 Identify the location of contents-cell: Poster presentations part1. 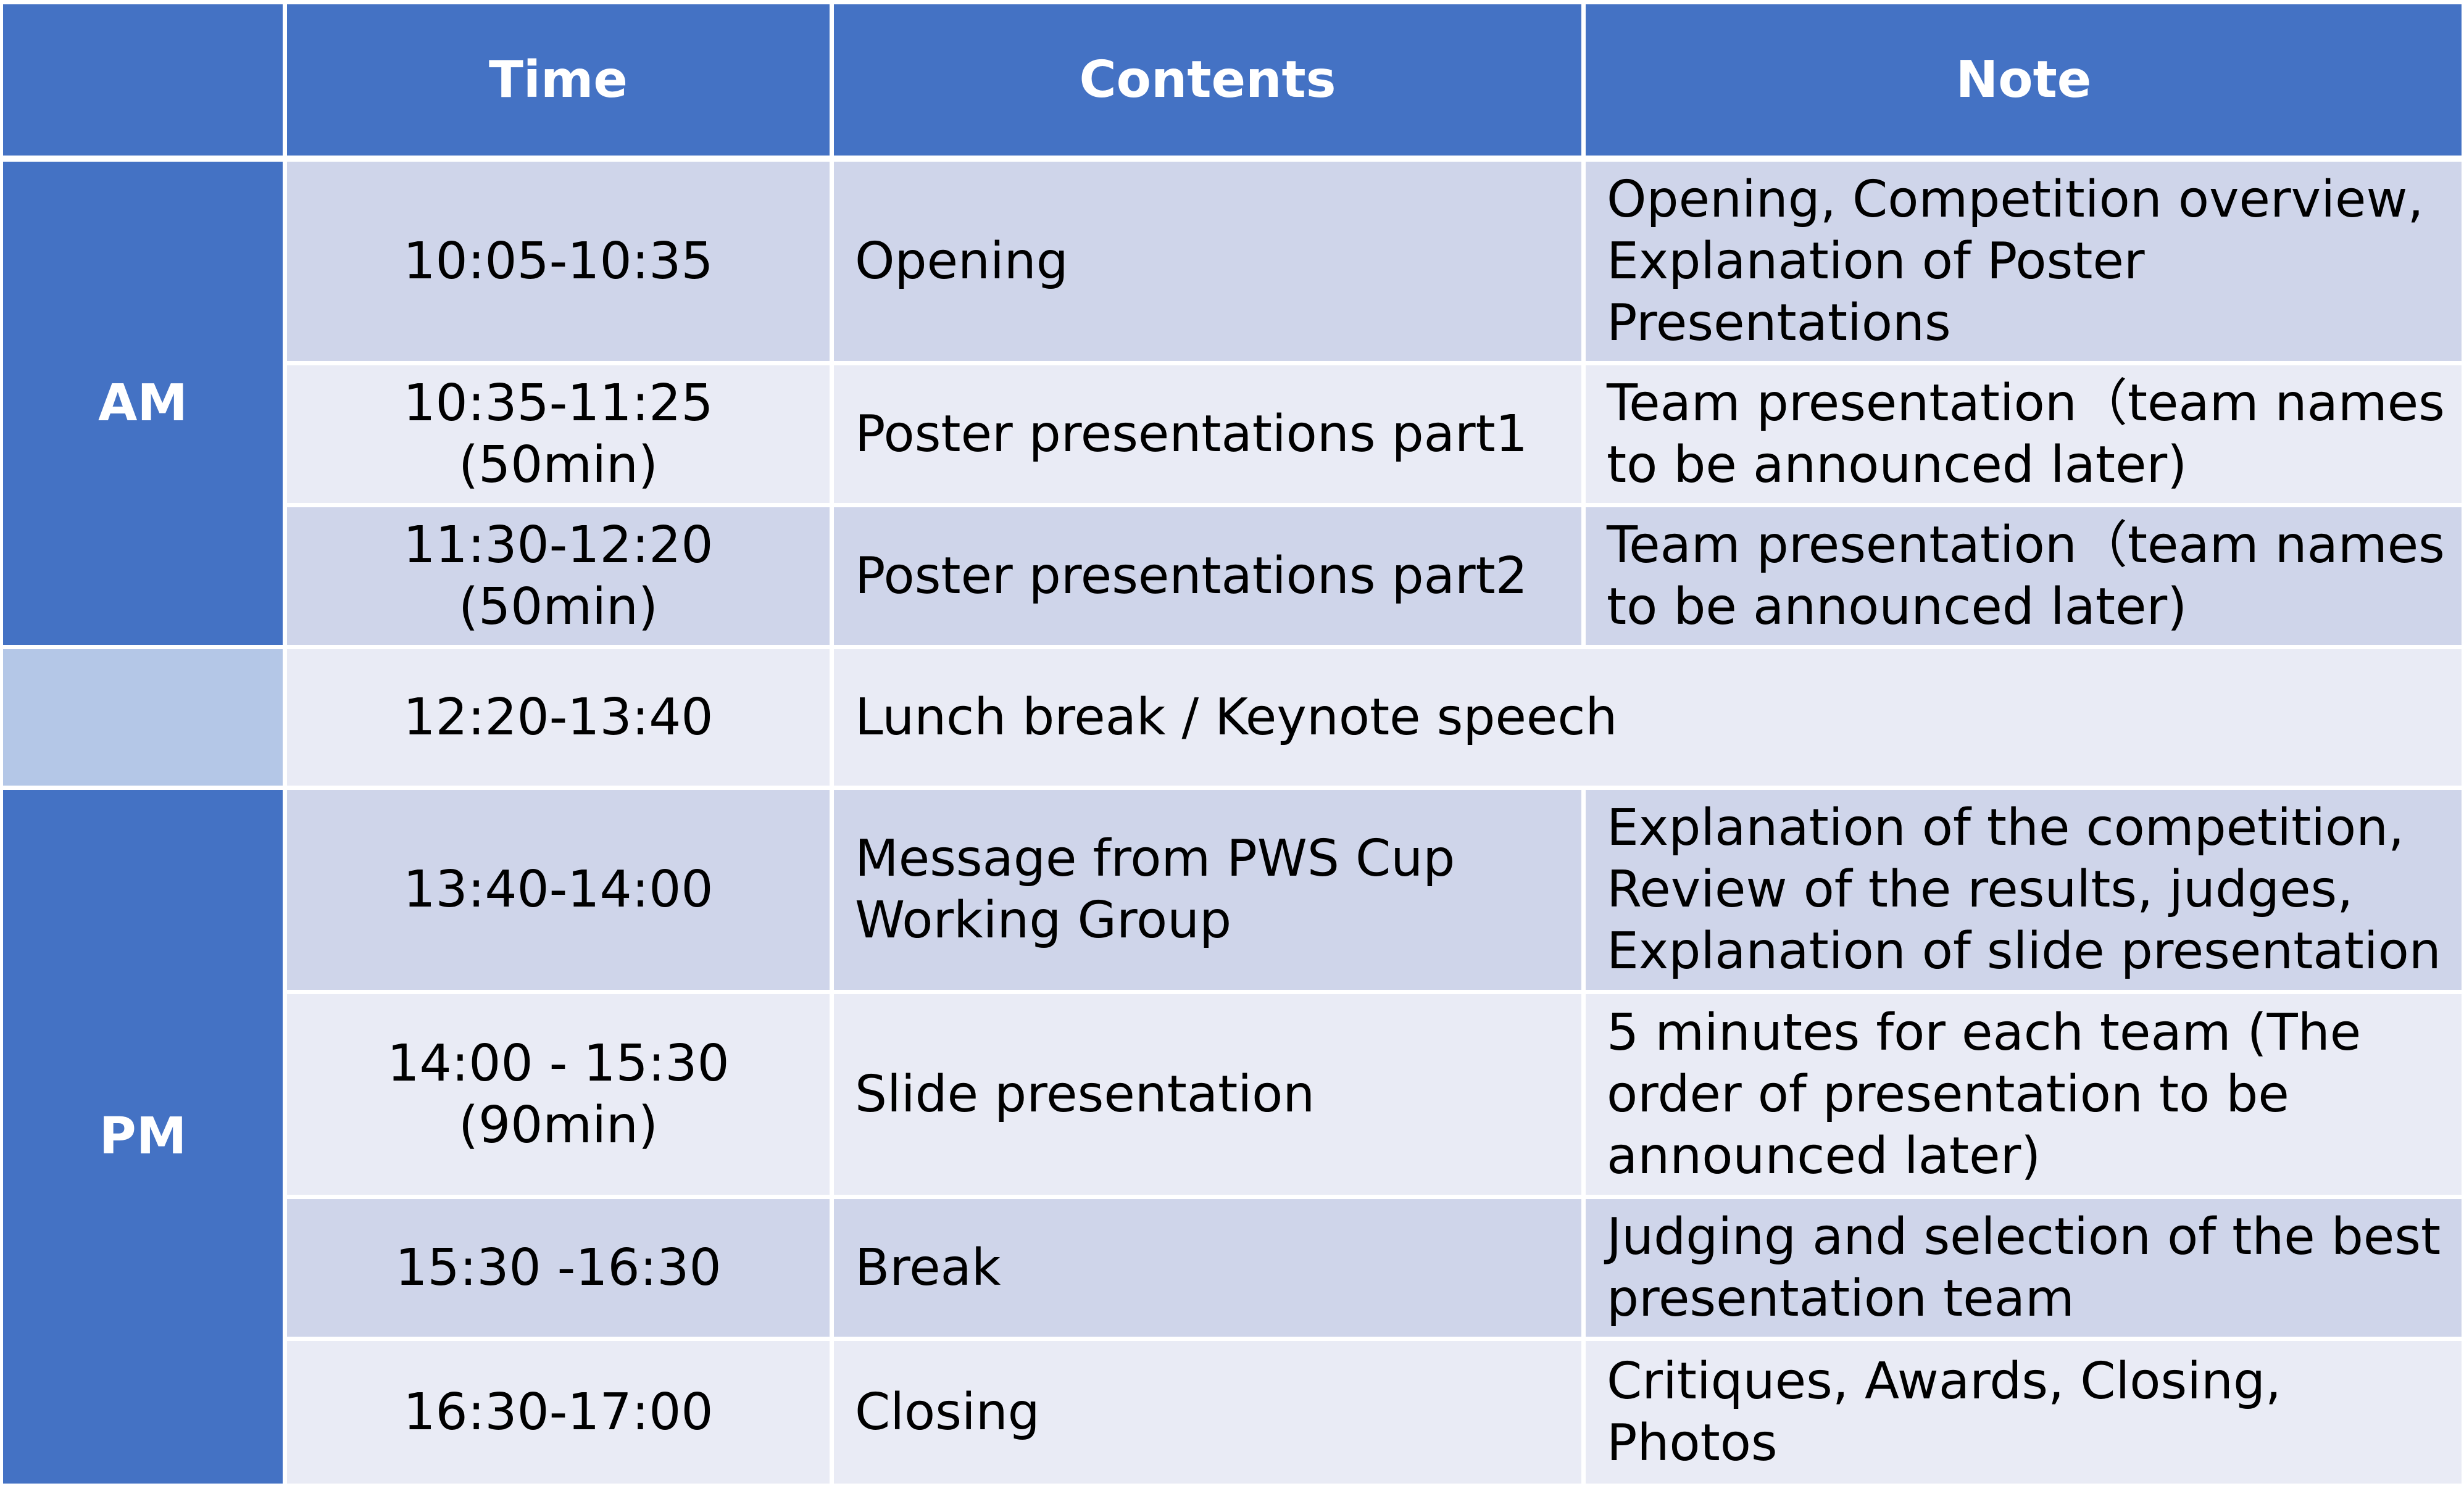
(1210, 436).